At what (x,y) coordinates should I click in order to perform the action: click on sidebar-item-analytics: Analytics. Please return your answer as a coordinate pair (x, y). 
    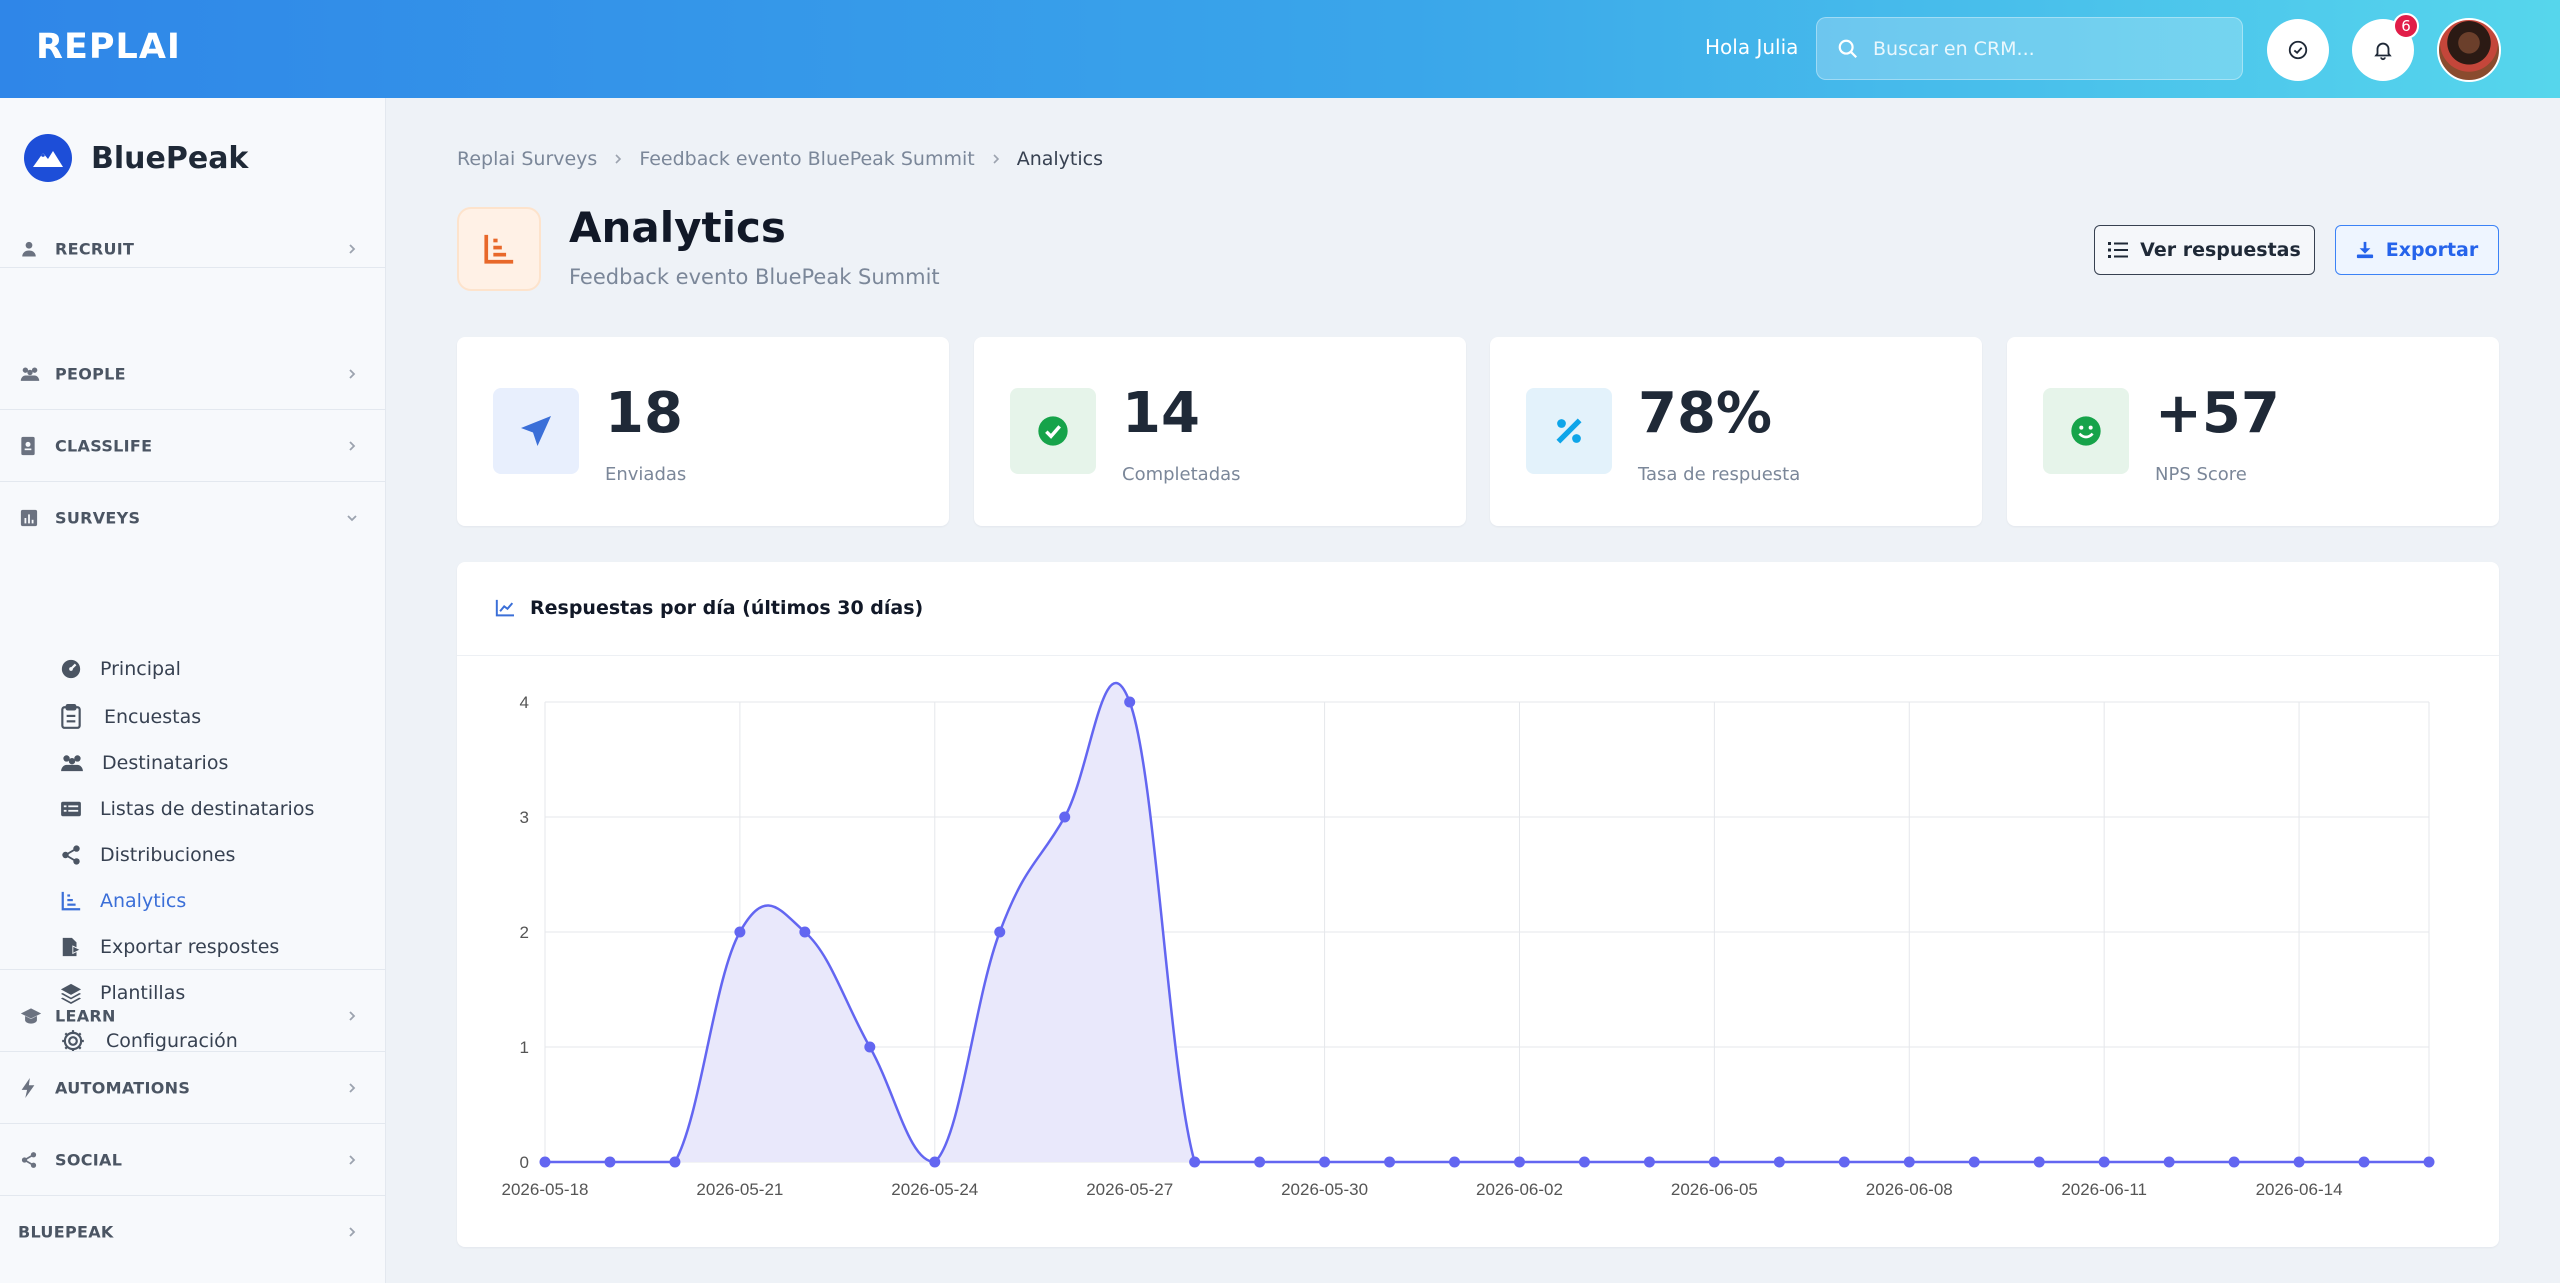
    Looking at the image, I should click on (123, 901).